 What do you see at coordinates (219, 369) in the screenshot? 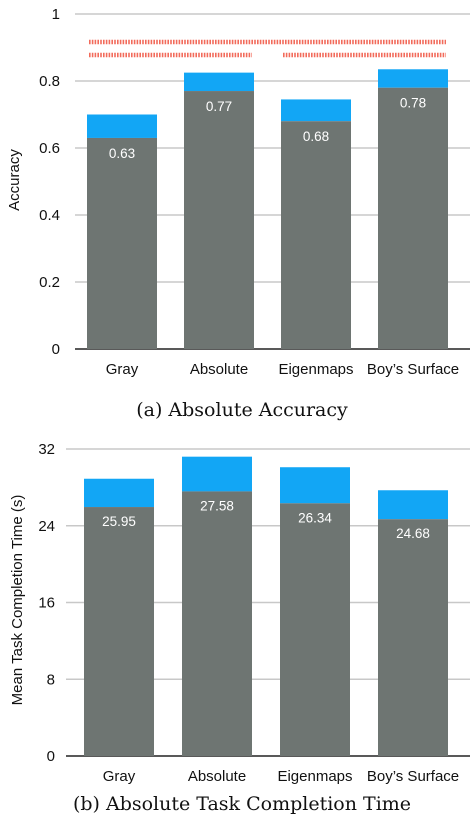
I see `accuracy-category-label: Absolute` at bounding box center [219, 369].